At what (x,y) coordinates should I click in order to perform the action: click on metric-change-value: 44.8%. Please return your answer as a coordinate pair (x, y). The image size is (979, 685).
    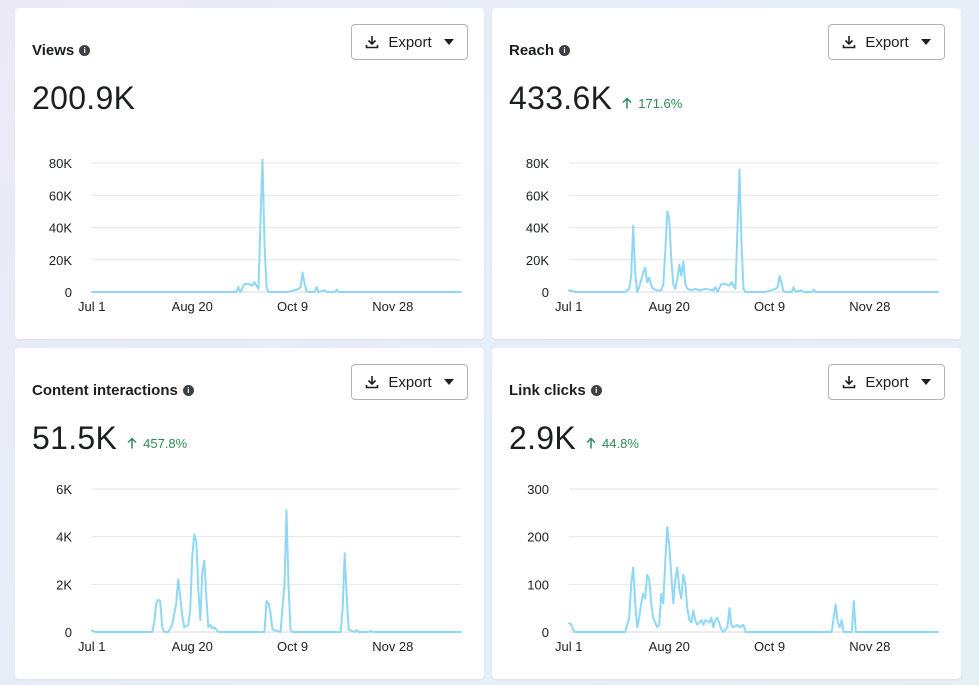
    Looking at the image, I should click on (620, 443).